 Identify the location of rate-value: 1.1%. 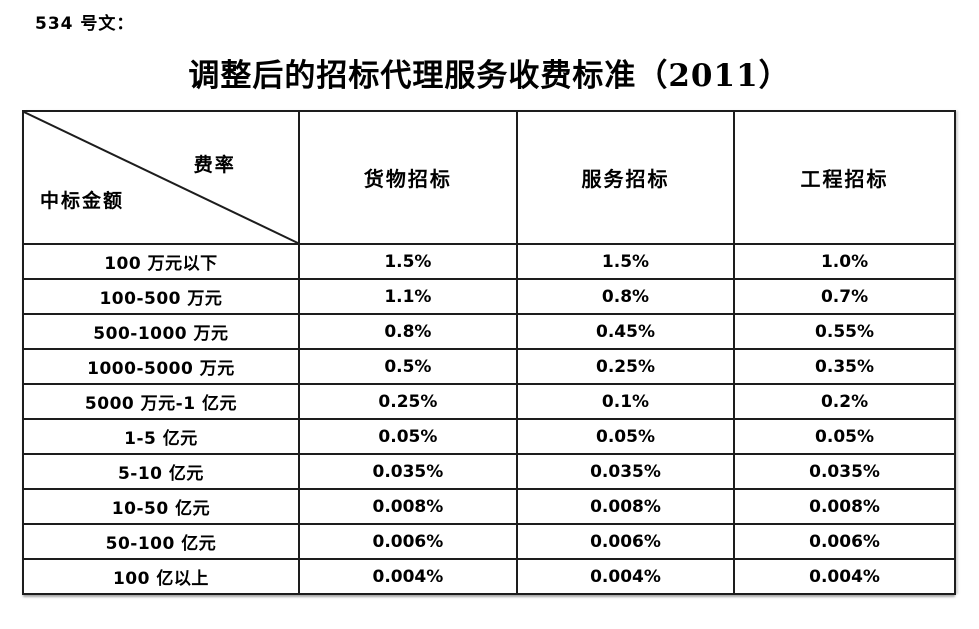
(407, 296).